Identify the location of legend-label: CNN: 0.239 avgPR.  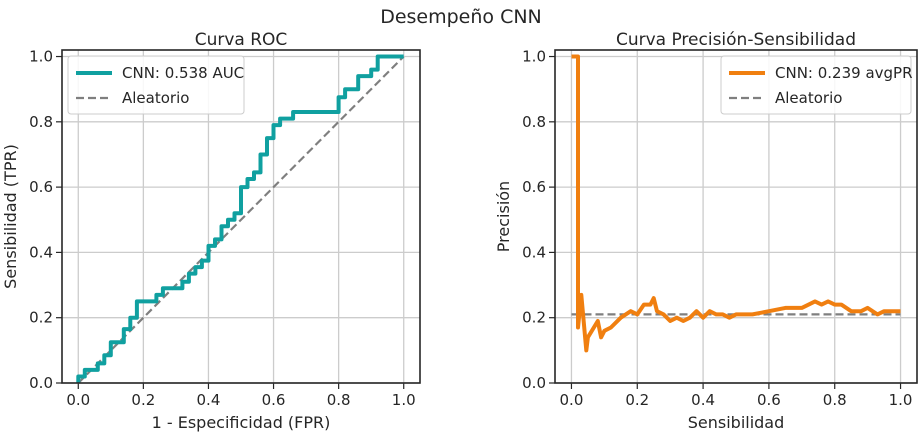
(844, 73).